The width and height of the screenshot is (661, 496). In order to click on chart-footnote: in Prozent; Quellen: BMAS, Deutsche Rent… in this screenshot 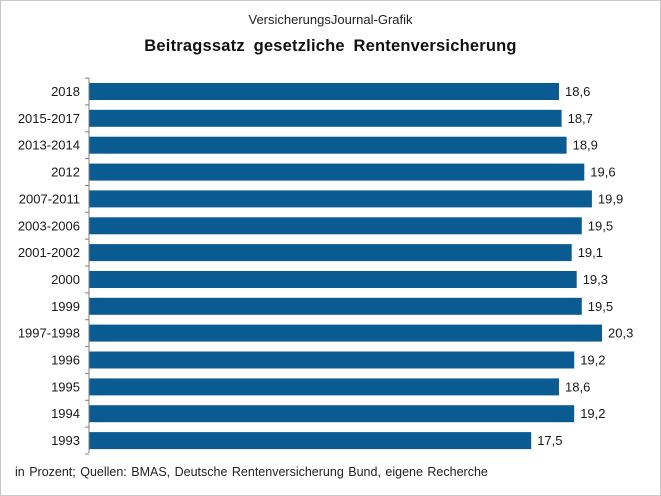, I will do `click(251, 472)`.